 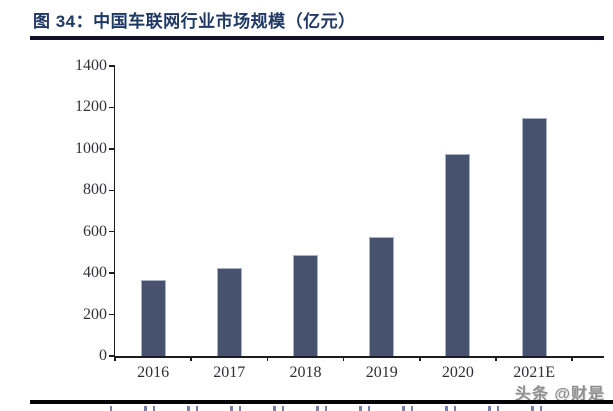 What do you see at coordinates (305, 305) in the screenshot?
I see `bar-2018` at bounding box center [305, 305].